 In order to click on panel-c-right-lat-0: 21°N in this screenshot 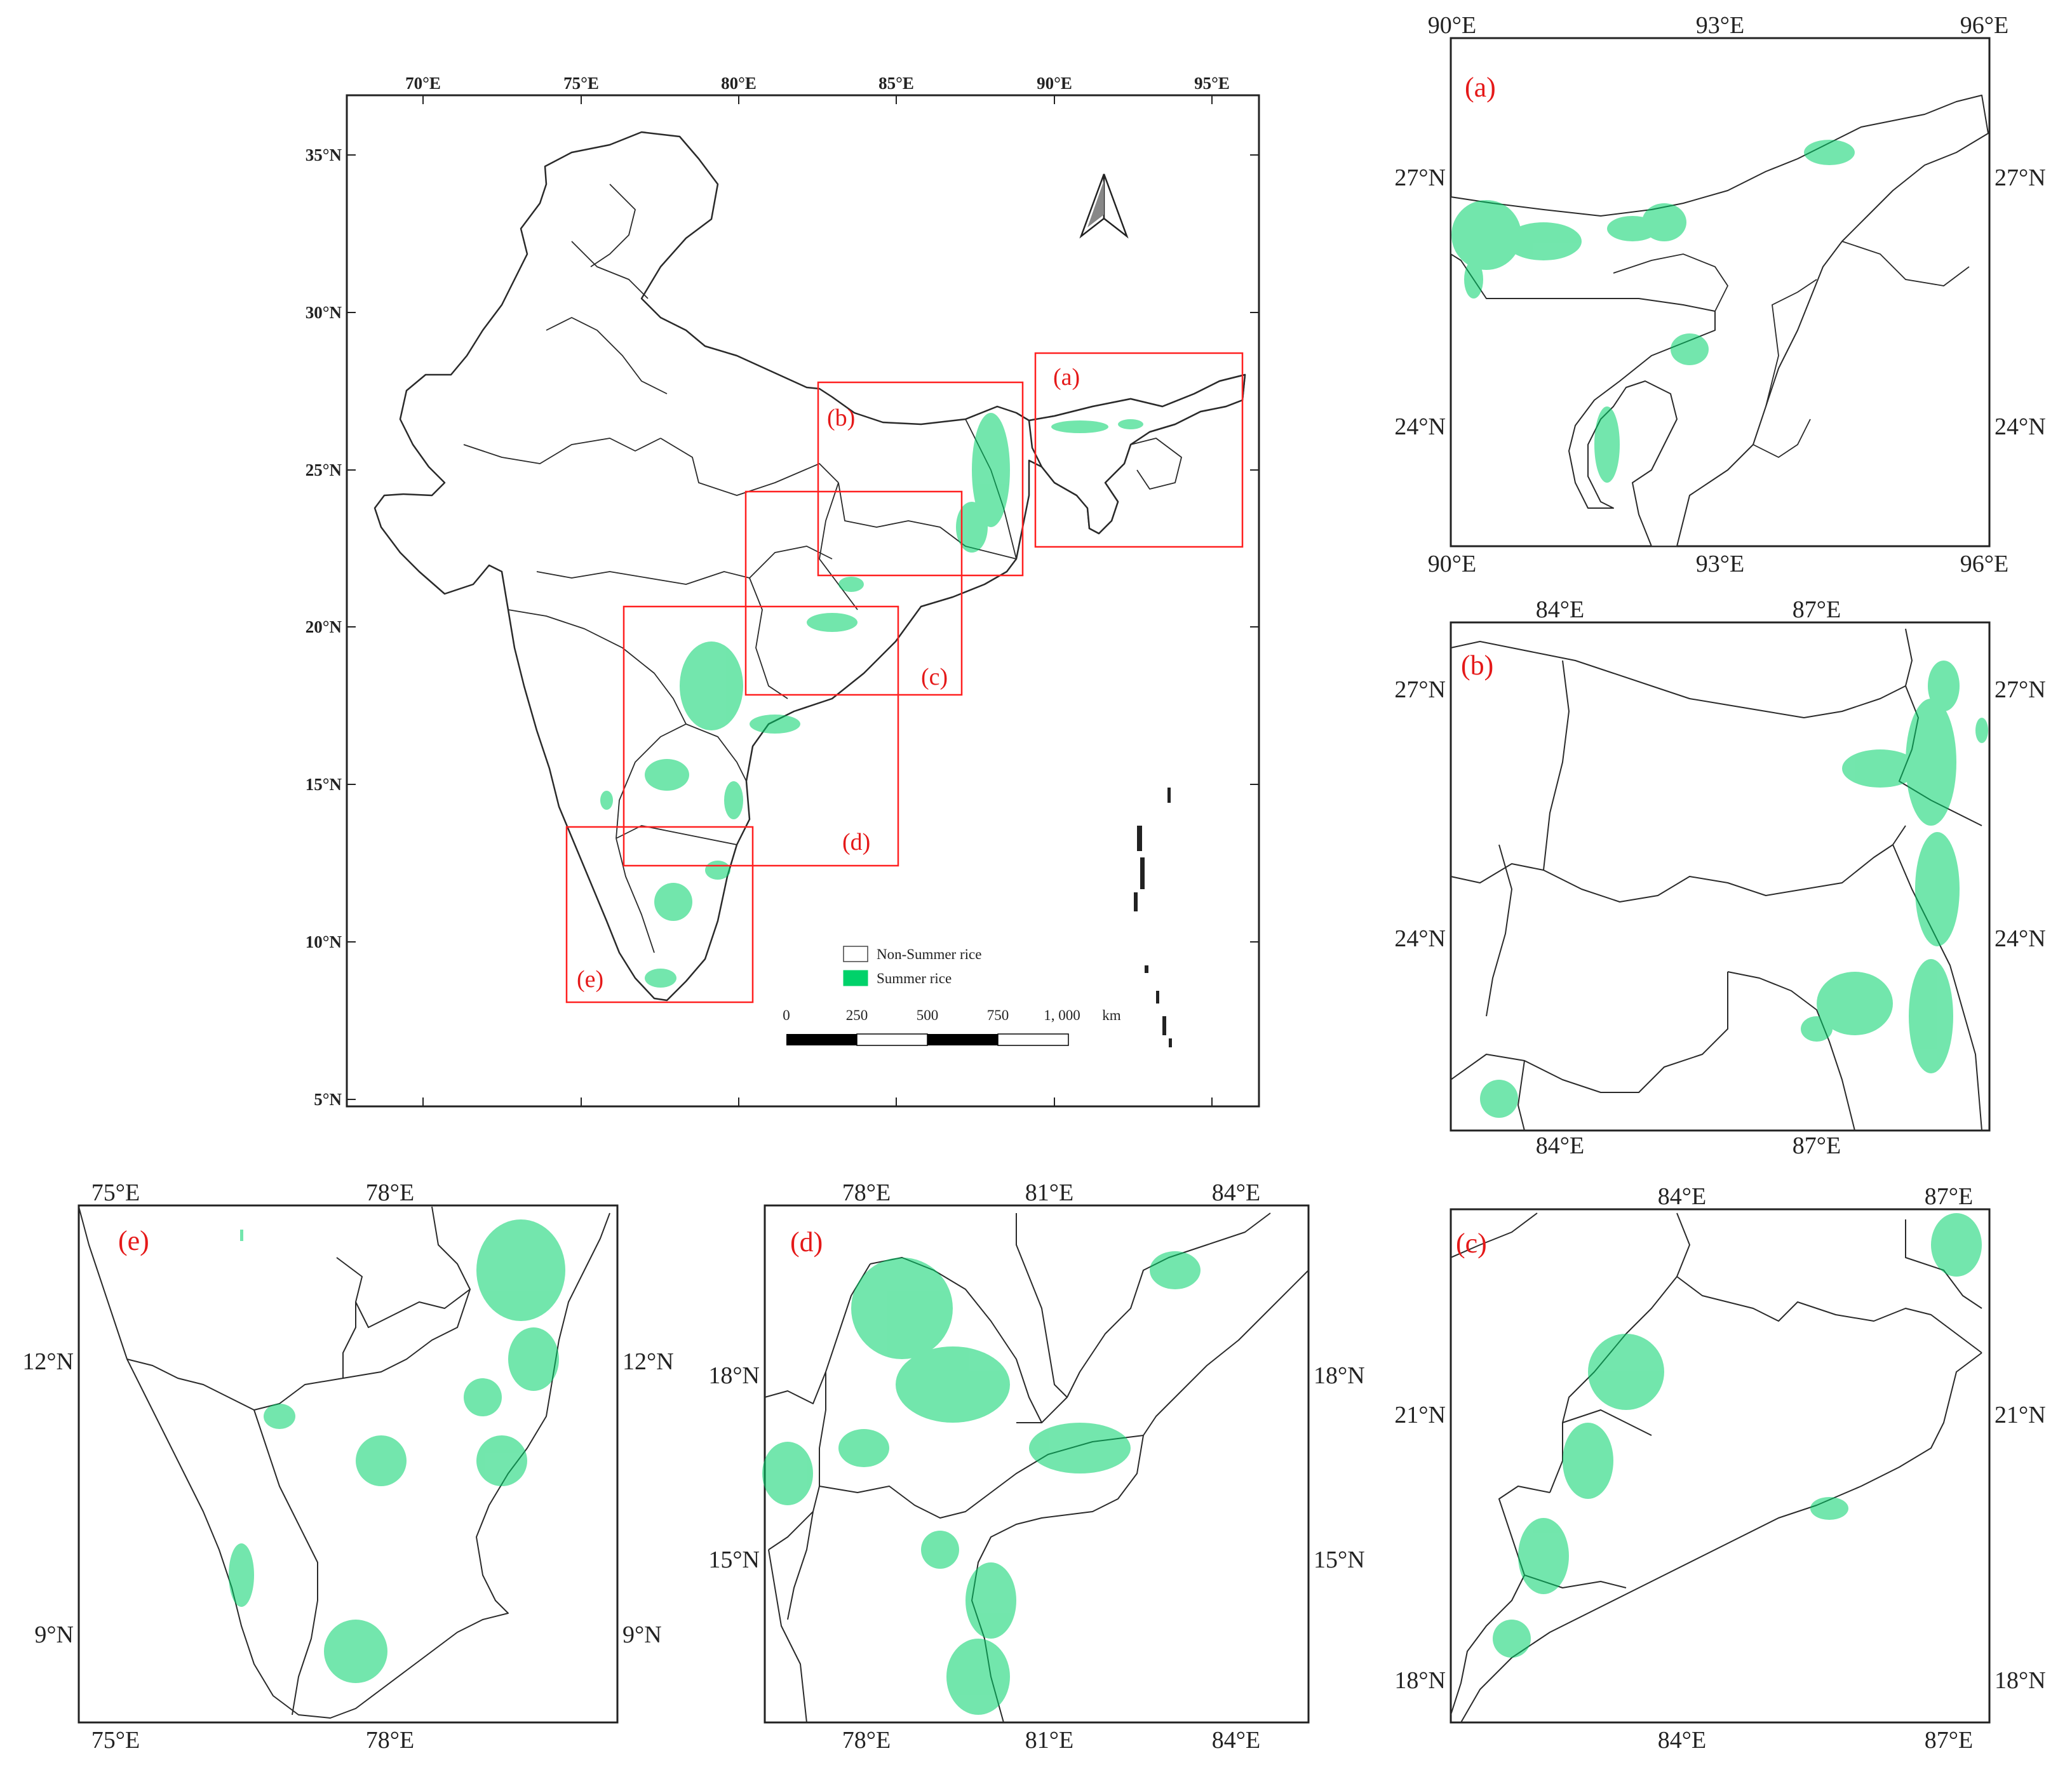, I will do `click(2020, 1415)`.